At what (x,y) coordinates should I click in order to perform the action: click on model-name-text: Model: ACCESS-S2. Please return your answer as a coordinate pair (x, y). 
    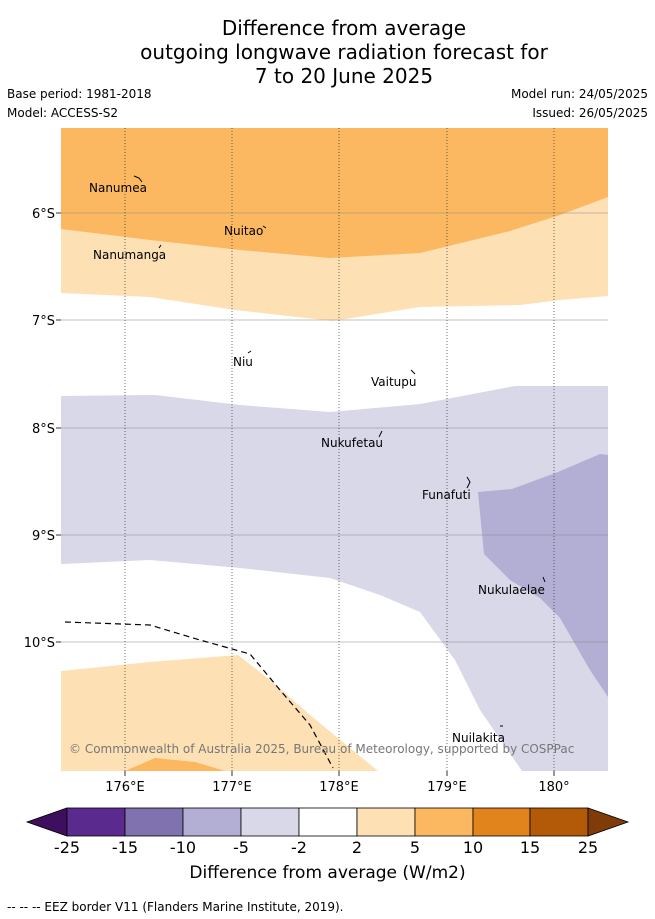
    Looking at the image, I should click on (63, 113).